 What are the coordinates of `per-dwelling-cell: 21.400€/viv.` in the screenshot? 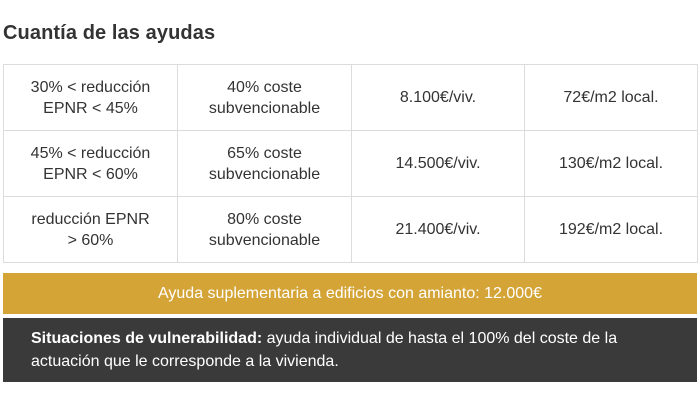 It's located at (438, 229).